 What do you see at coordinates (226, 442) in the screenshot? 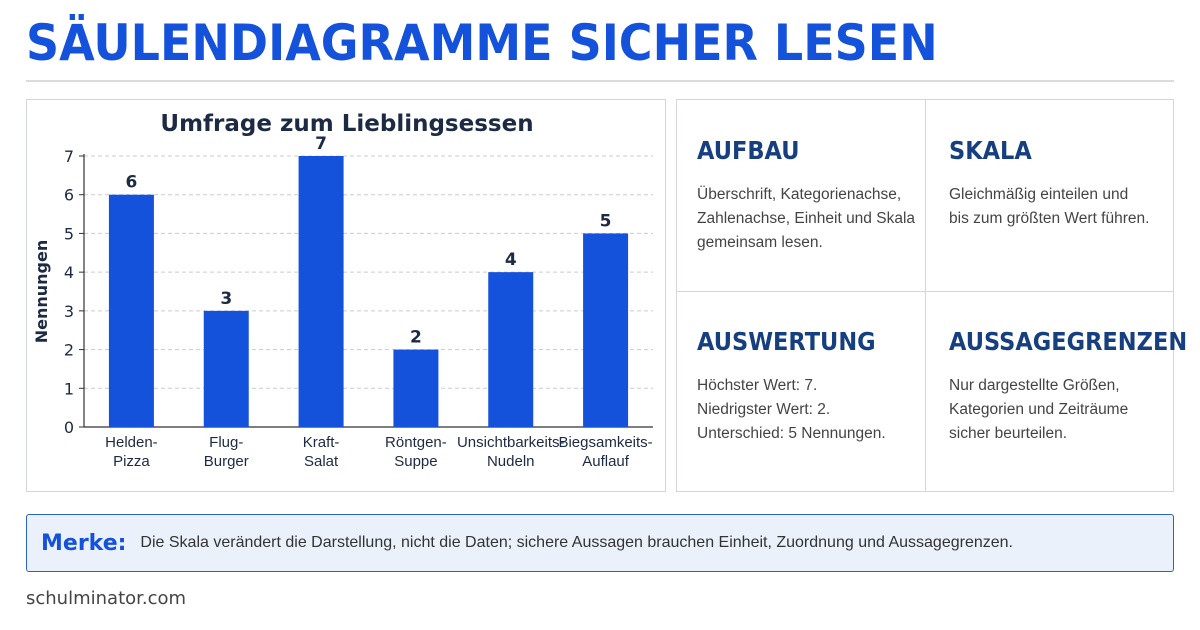
I see `x-tick-label: Flug-` at bounding box center [226, 442].